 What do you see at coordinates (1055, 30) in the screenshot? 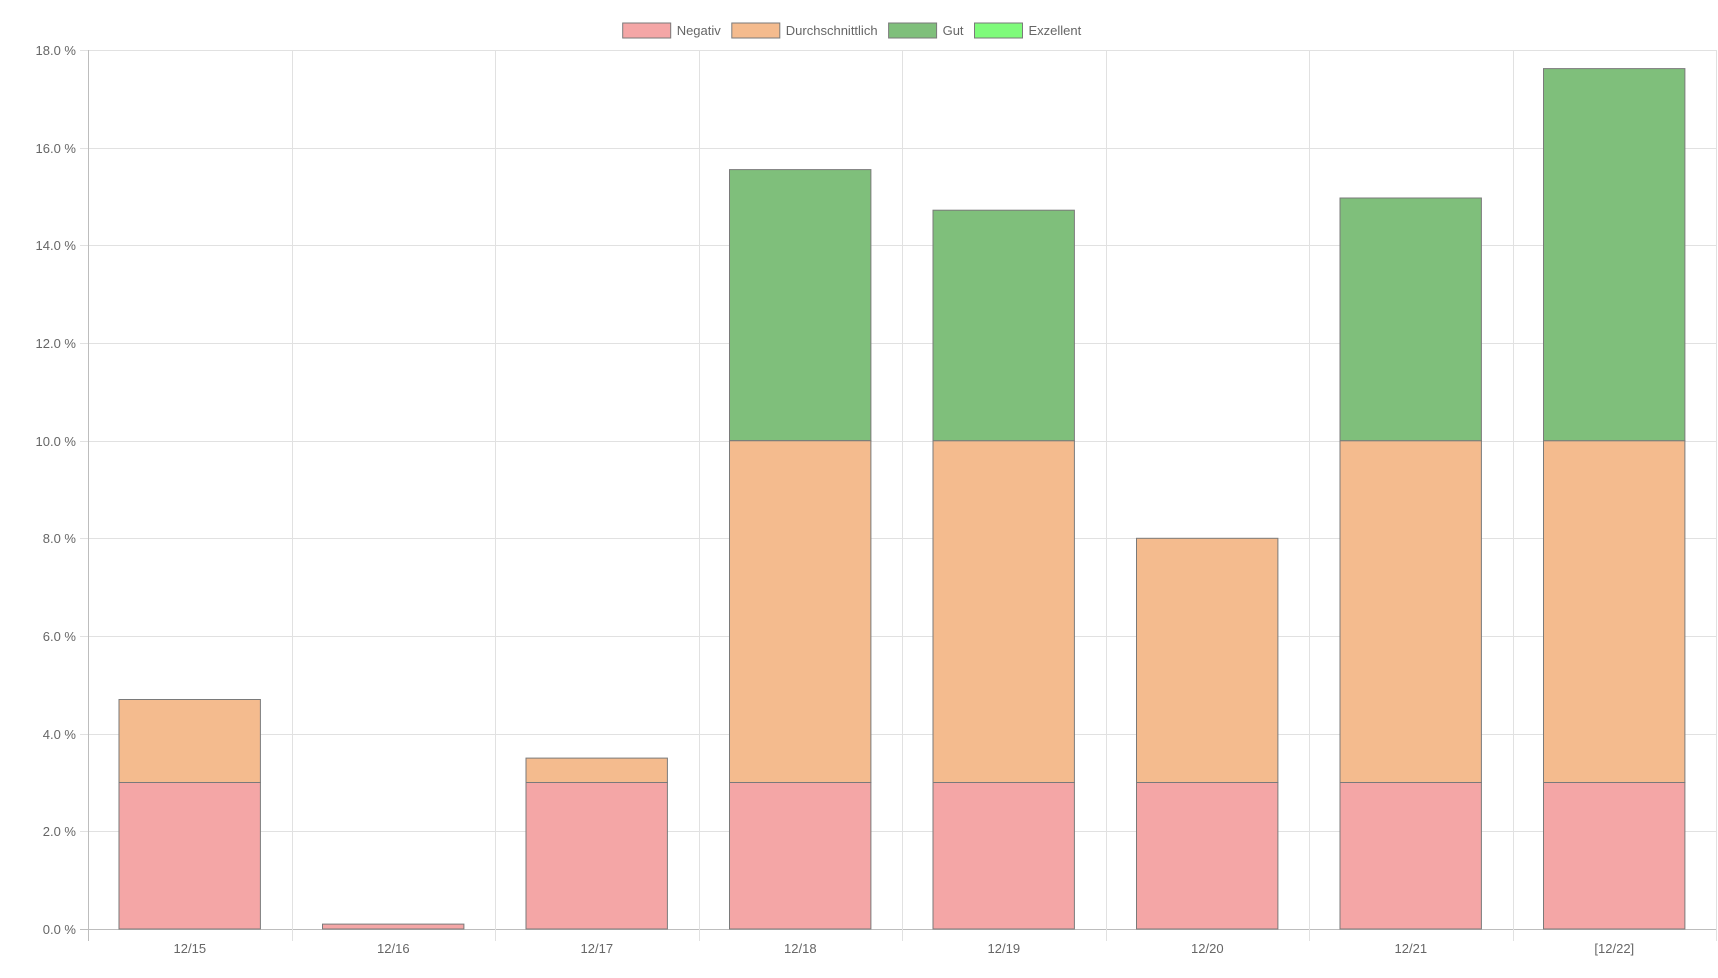
I see `legend-label: Exzellent` at bounding box center [1055, 30].